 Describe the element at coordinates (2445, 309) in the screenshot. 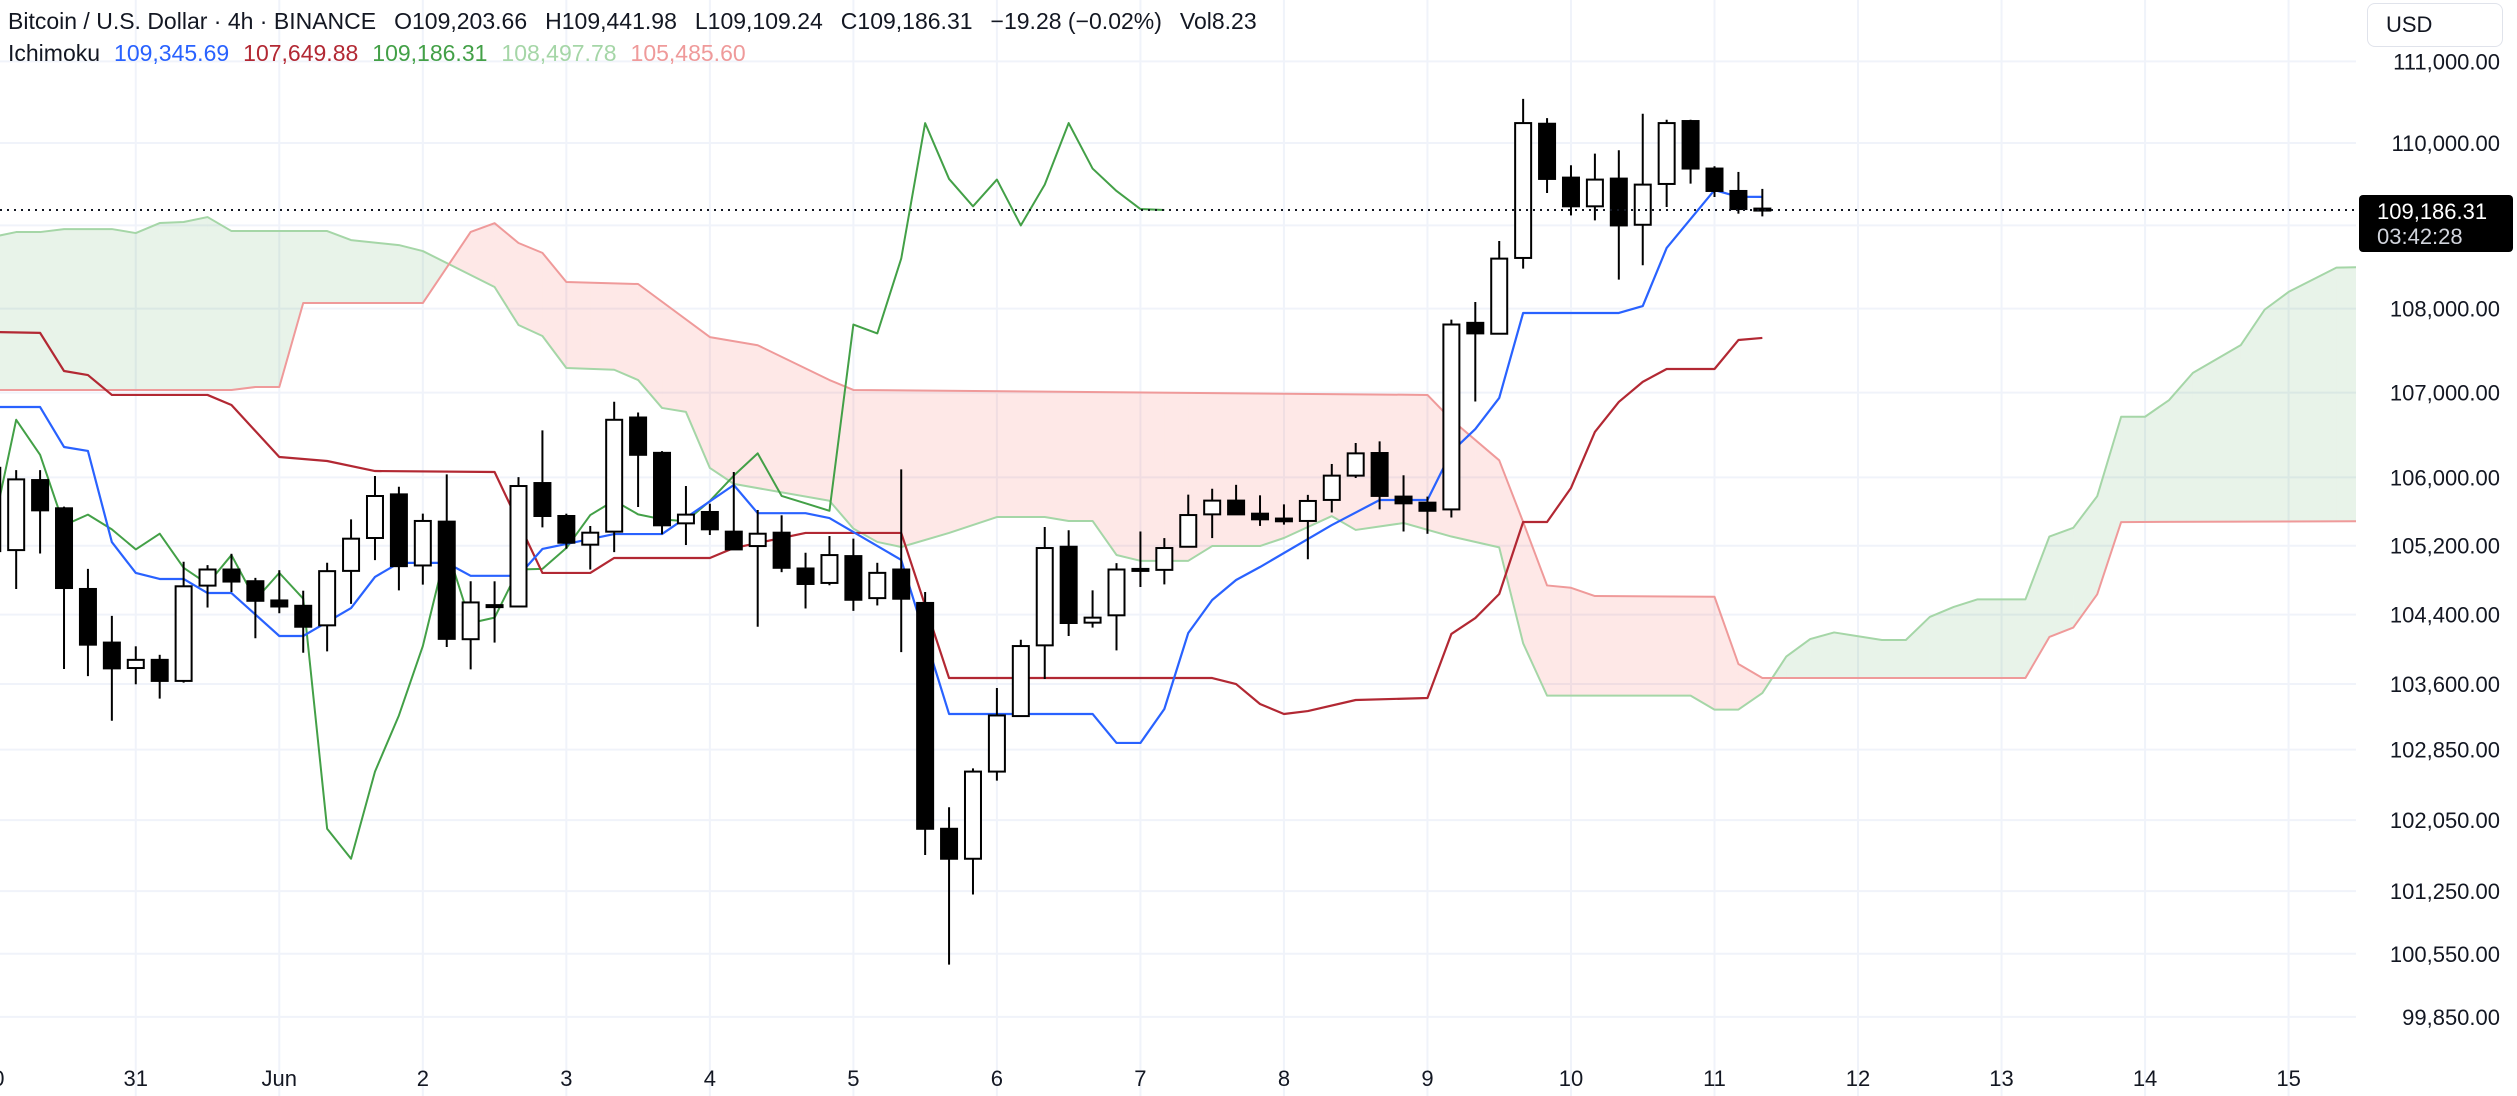

I see `price-tick-label: 108,000.00` at that location.